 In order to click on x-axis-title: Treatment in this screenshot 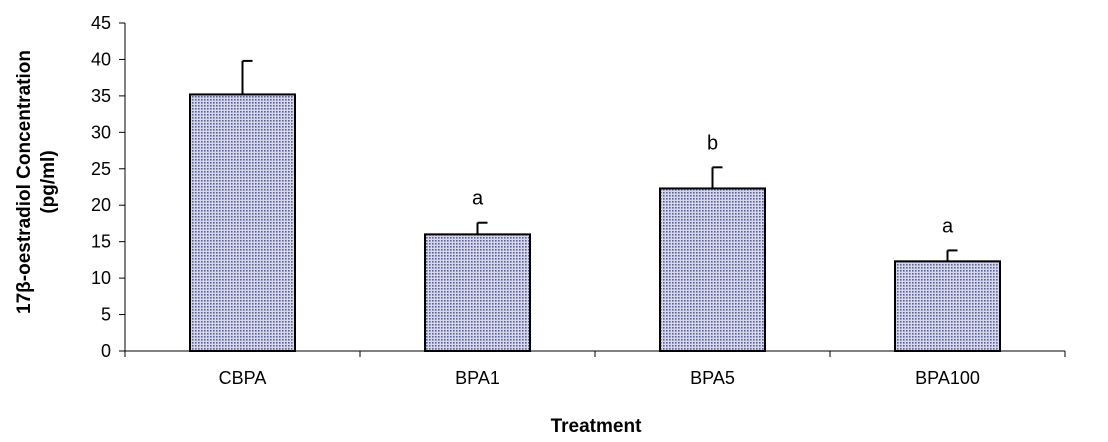, I will do `click(596, 426)`.